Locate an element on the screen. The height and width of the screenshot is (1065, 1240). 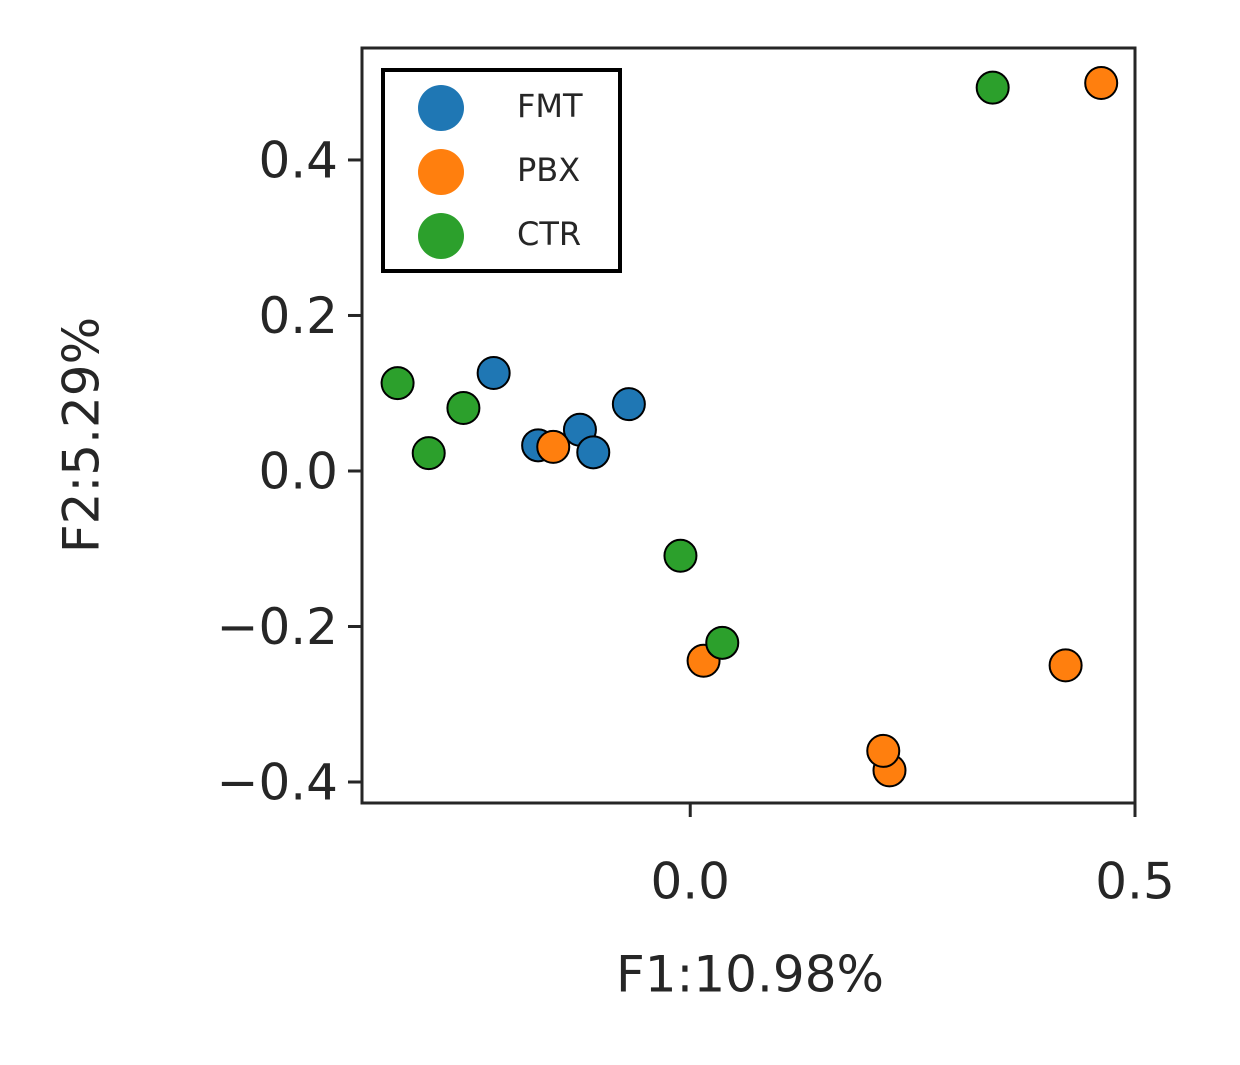
legend-label: FMT is located at coordinates (550, 106).